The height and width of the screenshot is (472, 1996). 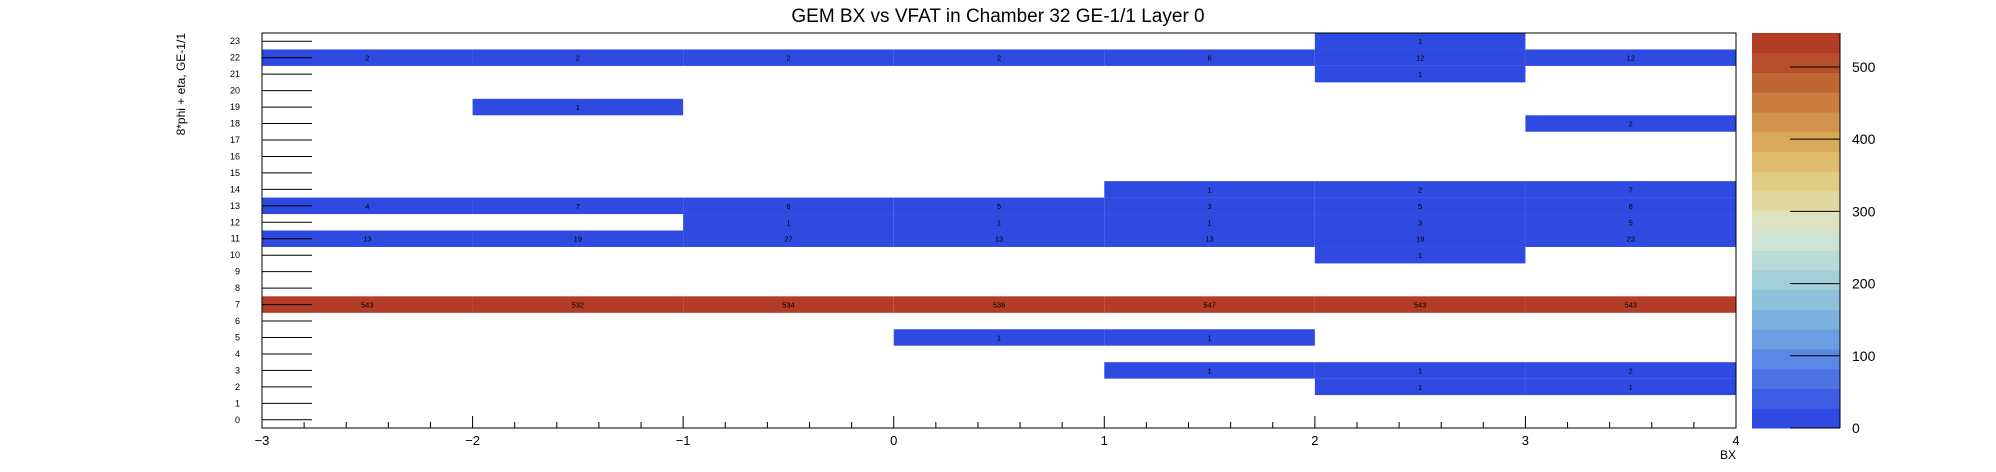 I want to click on cell-value-label: 23, so click(x=1631, y=239).